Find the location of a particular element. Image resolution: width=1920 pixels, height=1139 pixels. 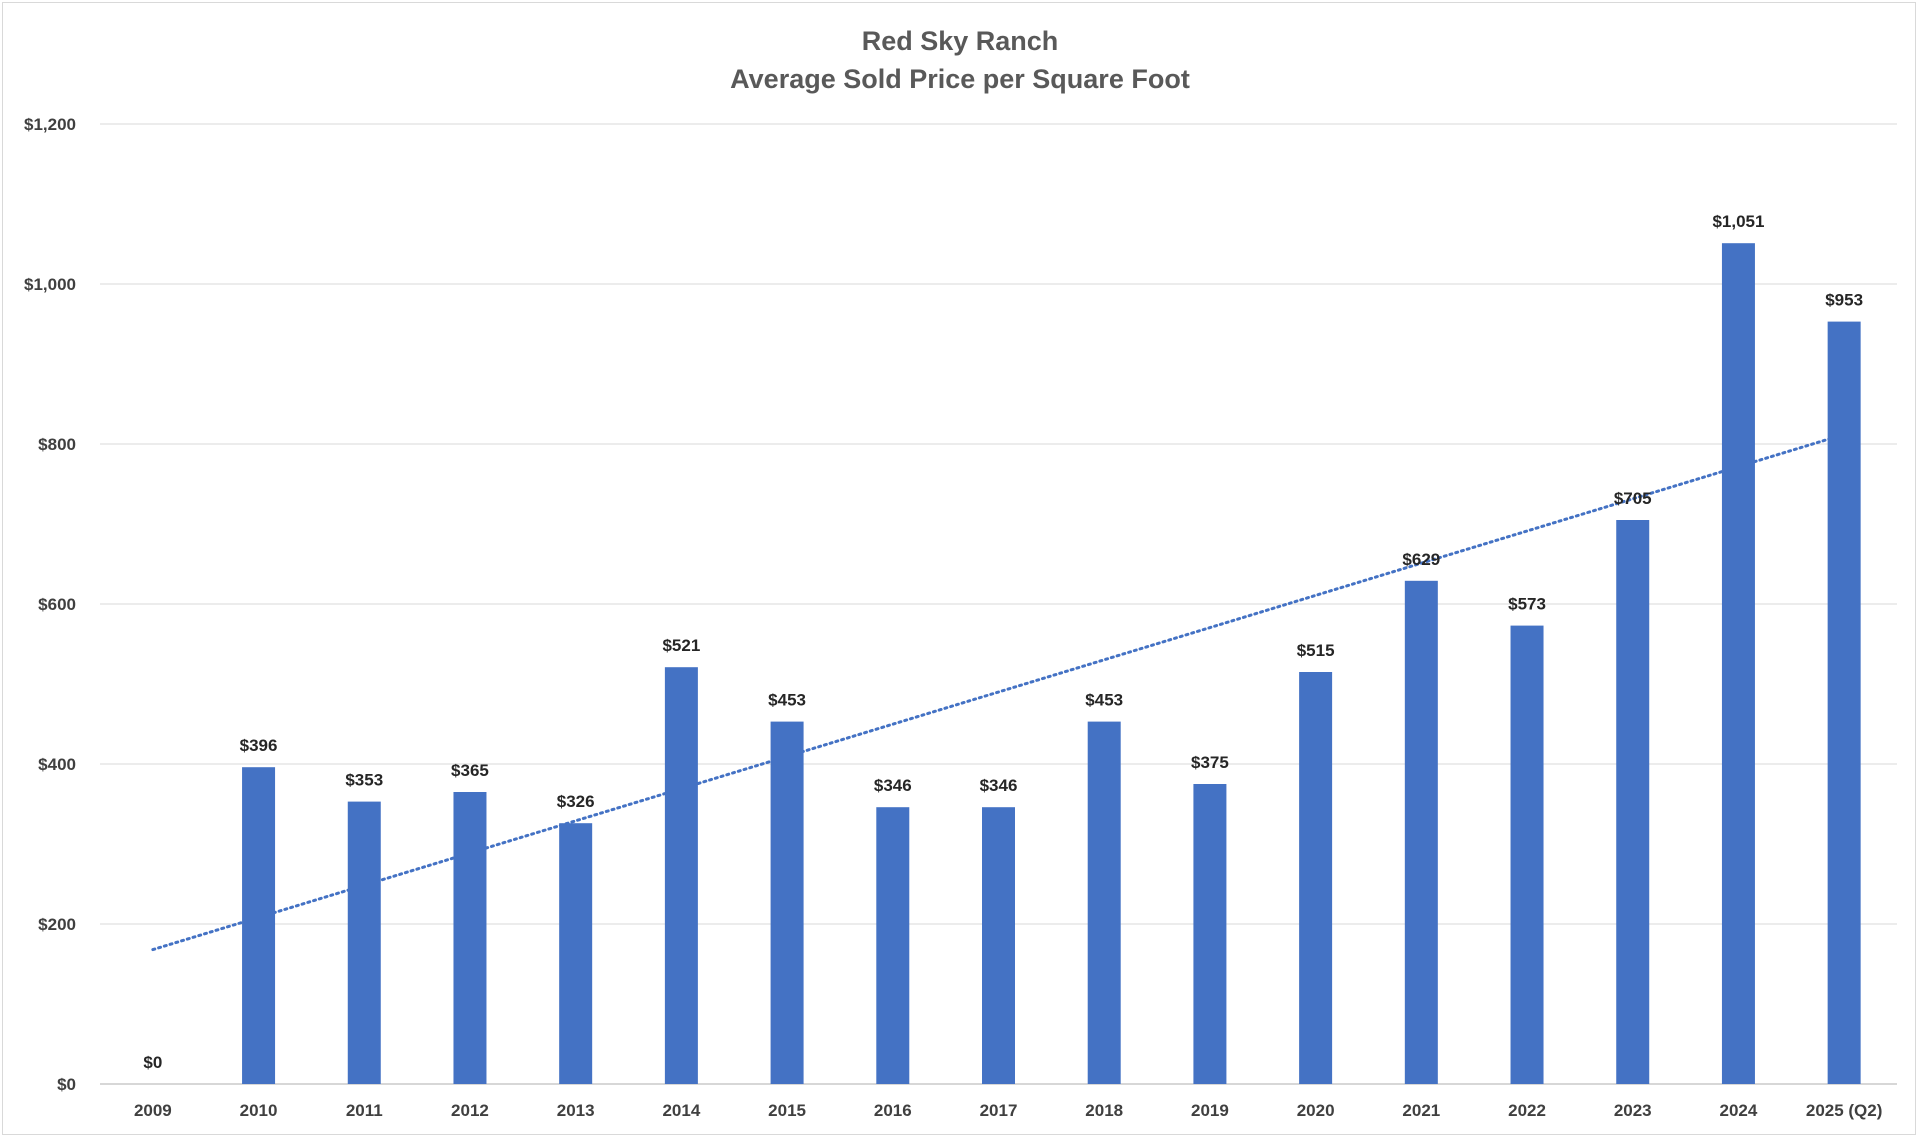

y-axis-tick-labels: $0 $200 $400 $600 $800 $1,000 $1,200 is located at coordinates (50, 604).